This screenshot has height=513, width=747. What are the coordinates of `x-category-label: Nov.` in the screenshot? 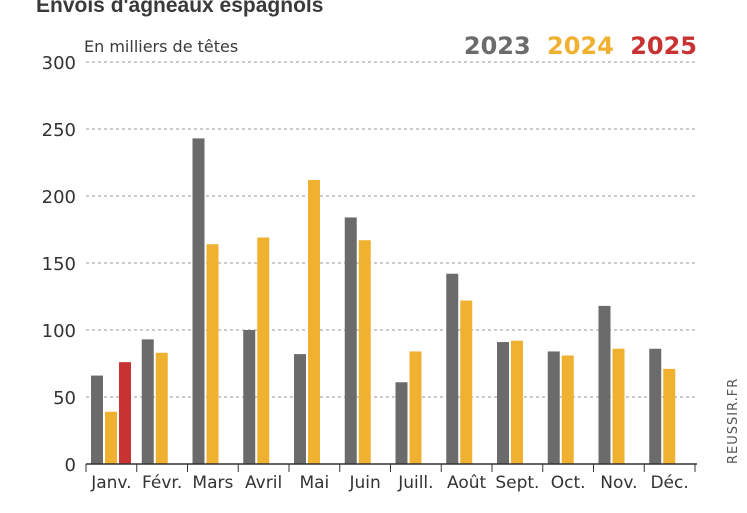 It's located at (618, 483).